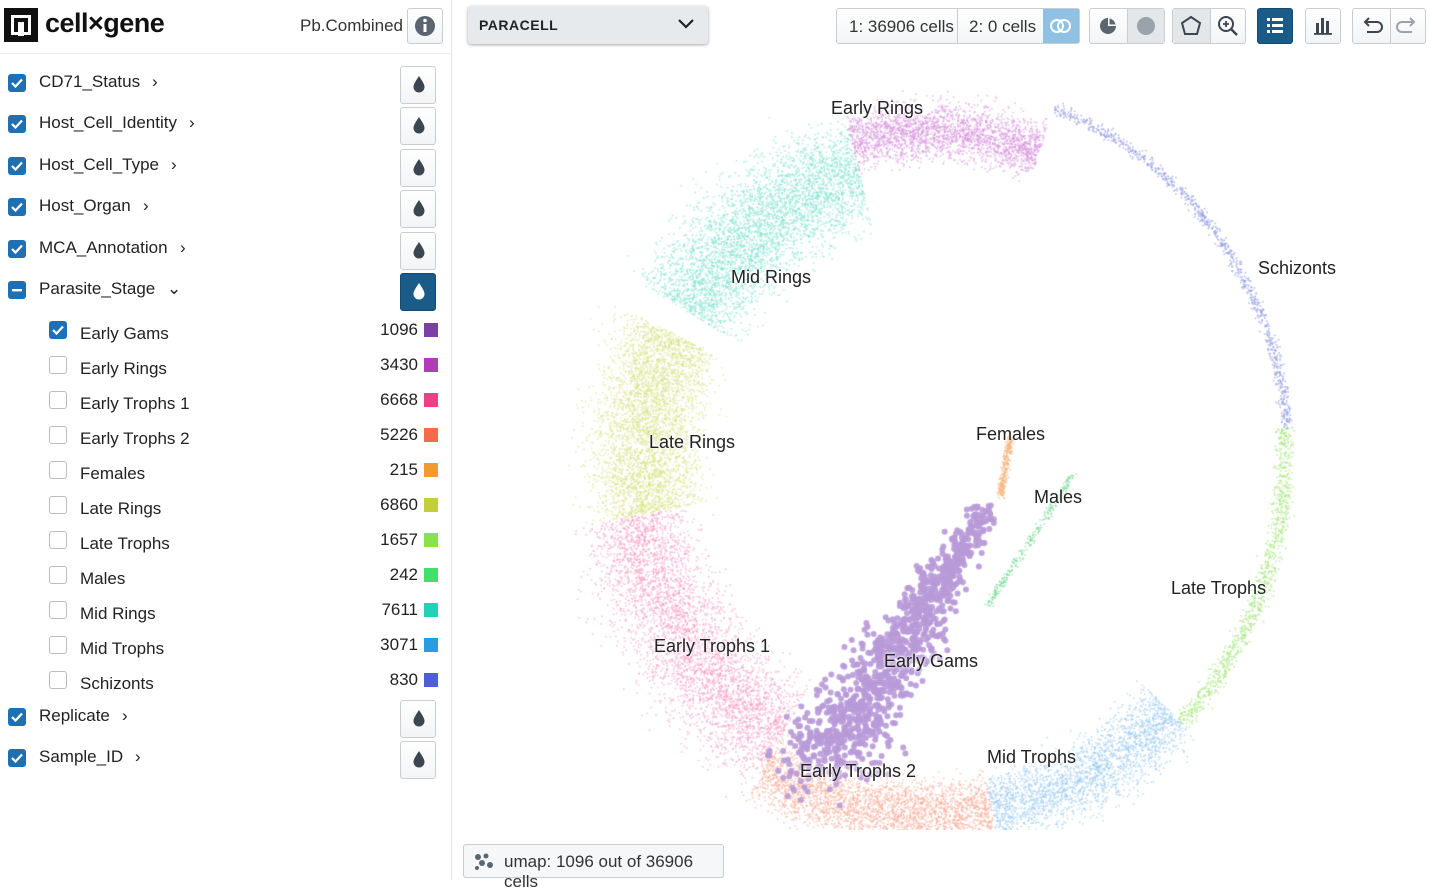 This screenshot has height=892, width=1432. Describe the element at coordinates (1003, 26) in the screenshot. I see `cell-set-2-label: 2: 0 cells` at that location.